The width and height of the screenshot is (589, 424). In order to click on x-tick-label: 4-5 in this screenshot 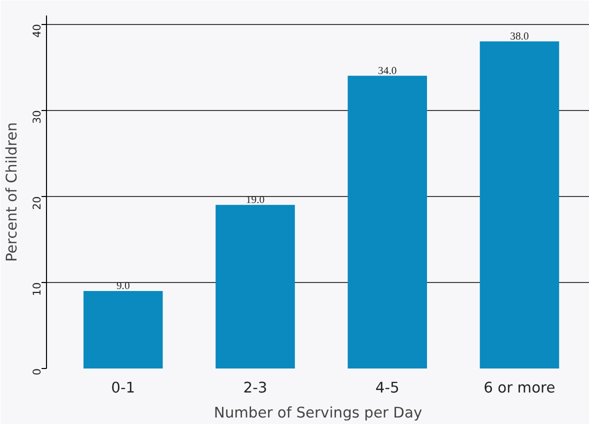, I will do `click(387, 388)`.